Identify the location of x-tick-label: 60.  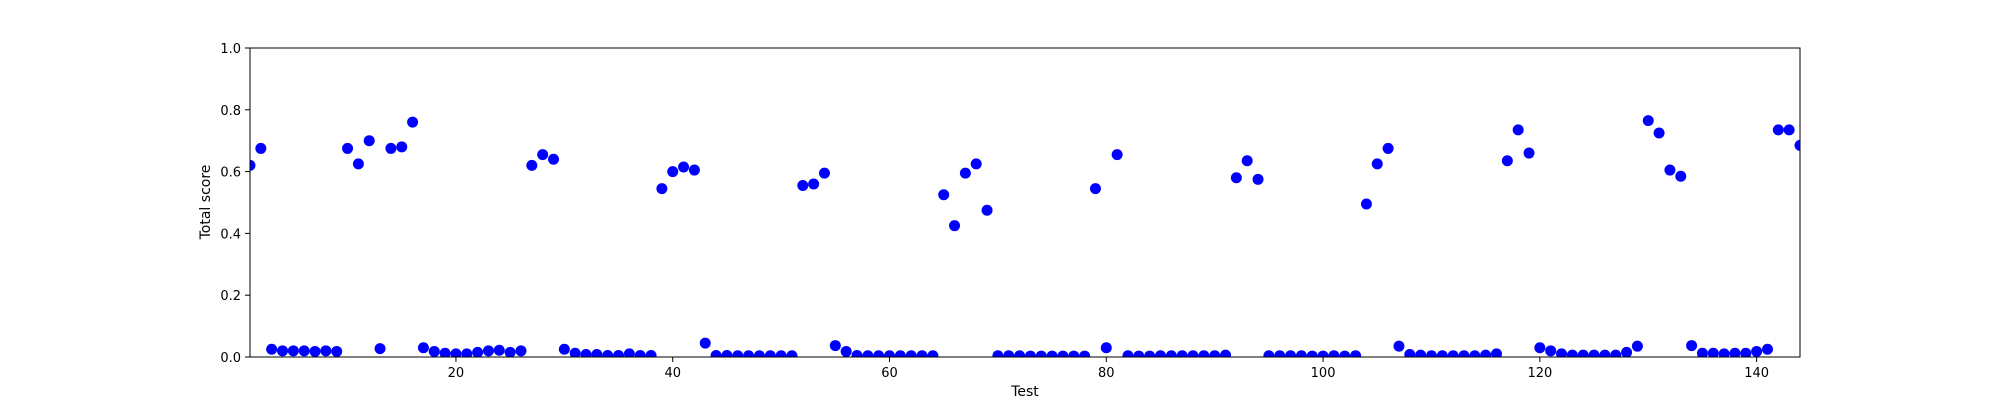
(889, 373).